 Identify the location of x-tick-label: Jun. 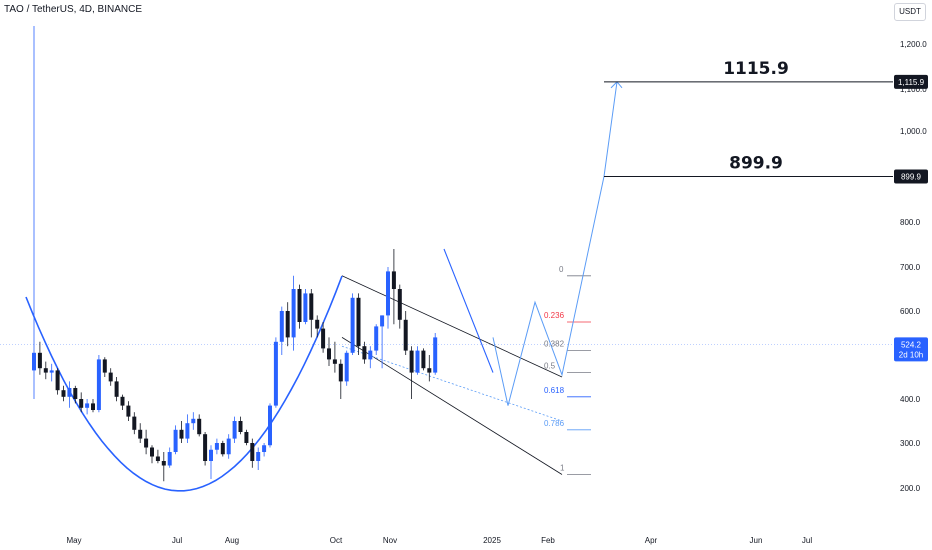
(756, 540).